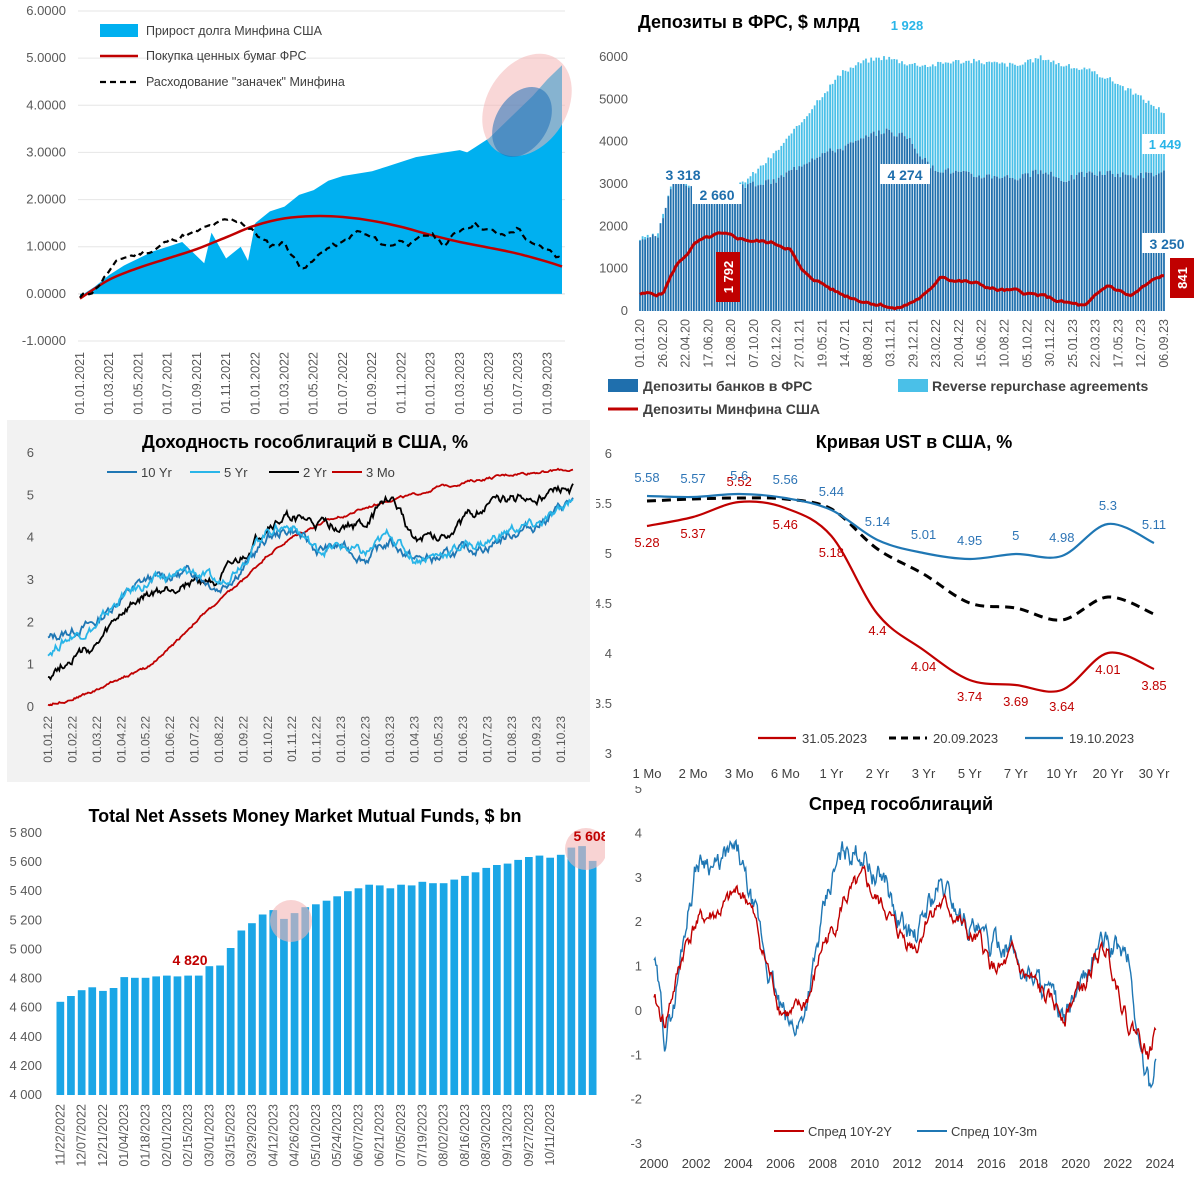 This screenshot has height=1200, width=1197. Describe the element at coordinates (401, 1135) in the screenshot. I see `x-tick-label: 07/05/2023` at that location.